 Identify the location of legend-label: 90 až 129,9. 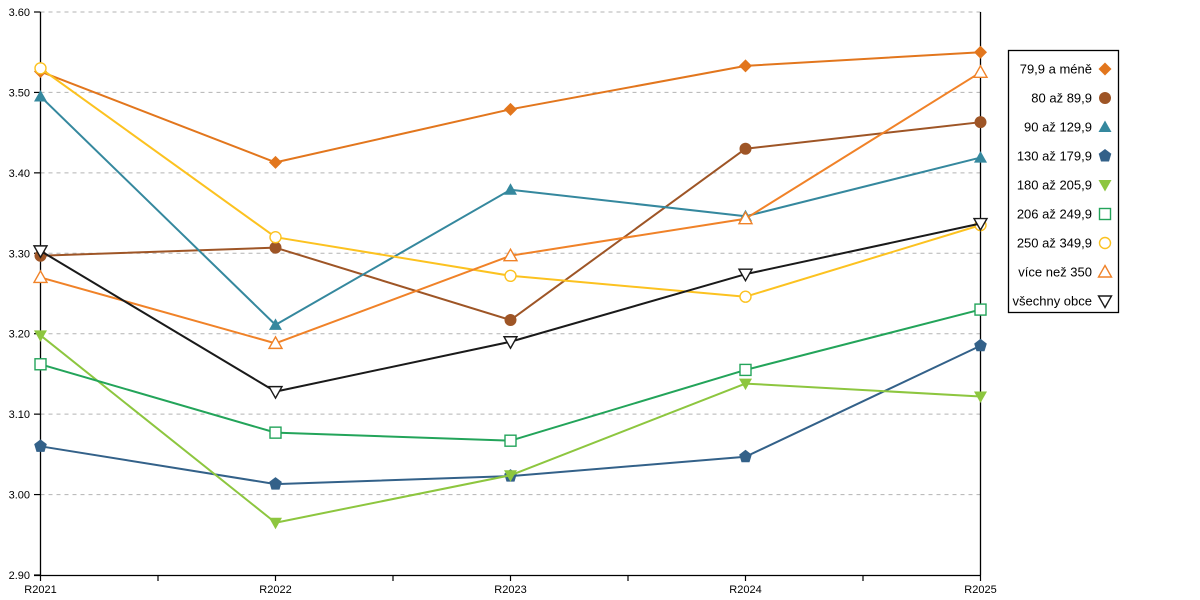
(1058, 127).